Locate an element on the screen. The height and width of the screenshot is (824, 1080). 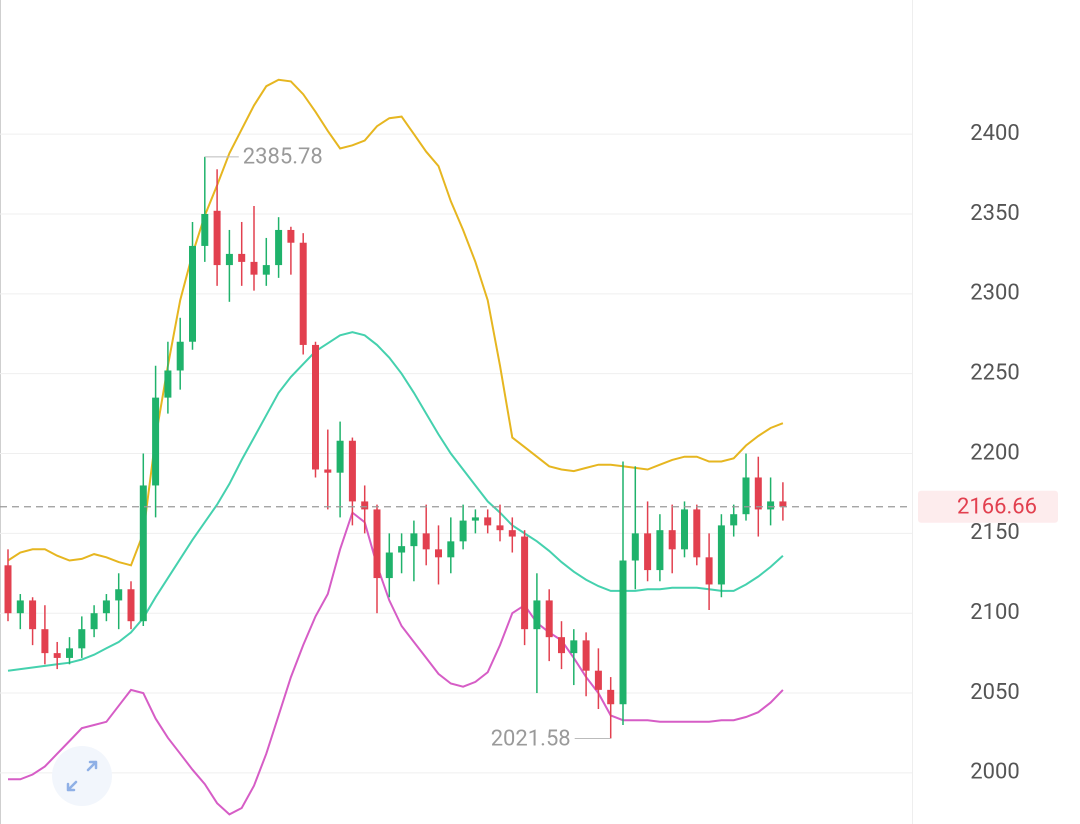
y-tick-label: 2400 is located at coordinates (994, 133).